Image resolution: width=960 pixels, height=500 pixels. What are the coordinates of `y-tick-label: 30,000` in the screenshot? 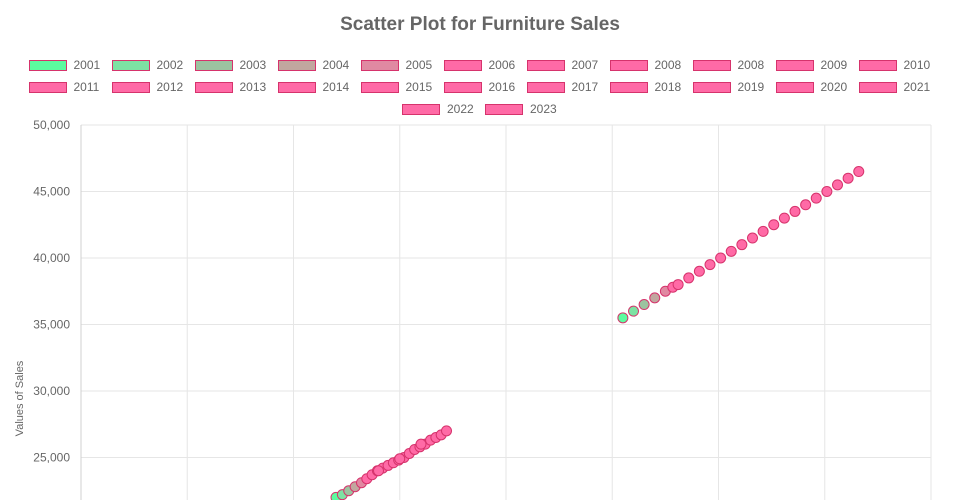 It's located at (51, 391).